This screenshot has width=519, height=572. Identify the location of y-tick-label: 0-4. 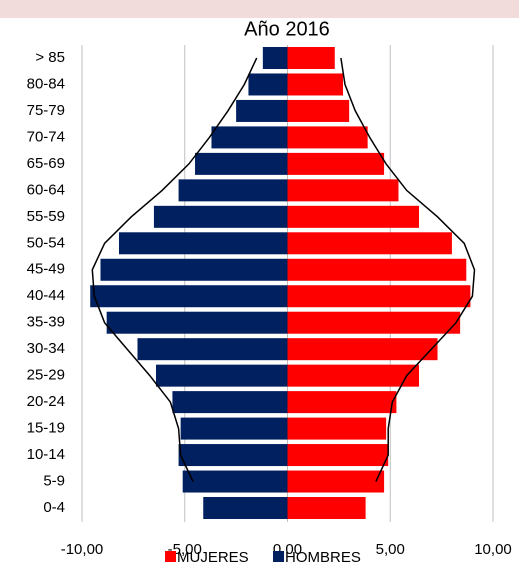
(54, 507).